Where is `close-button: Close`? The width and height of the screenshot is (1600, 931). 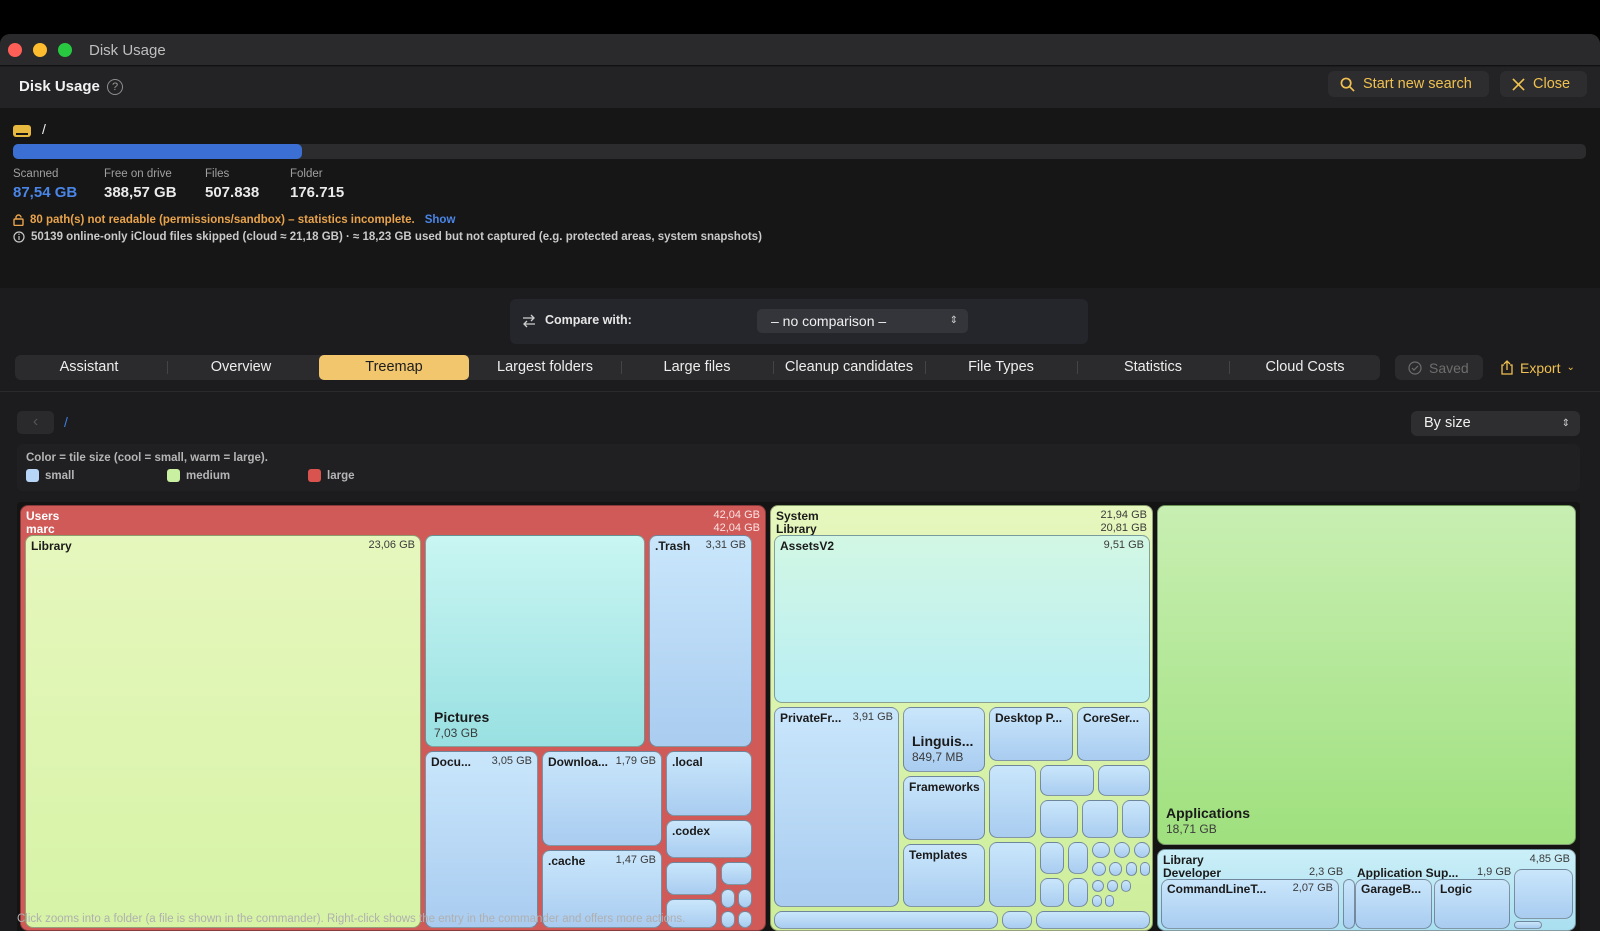
close-button: Close is located at coordinates (1543, 84).